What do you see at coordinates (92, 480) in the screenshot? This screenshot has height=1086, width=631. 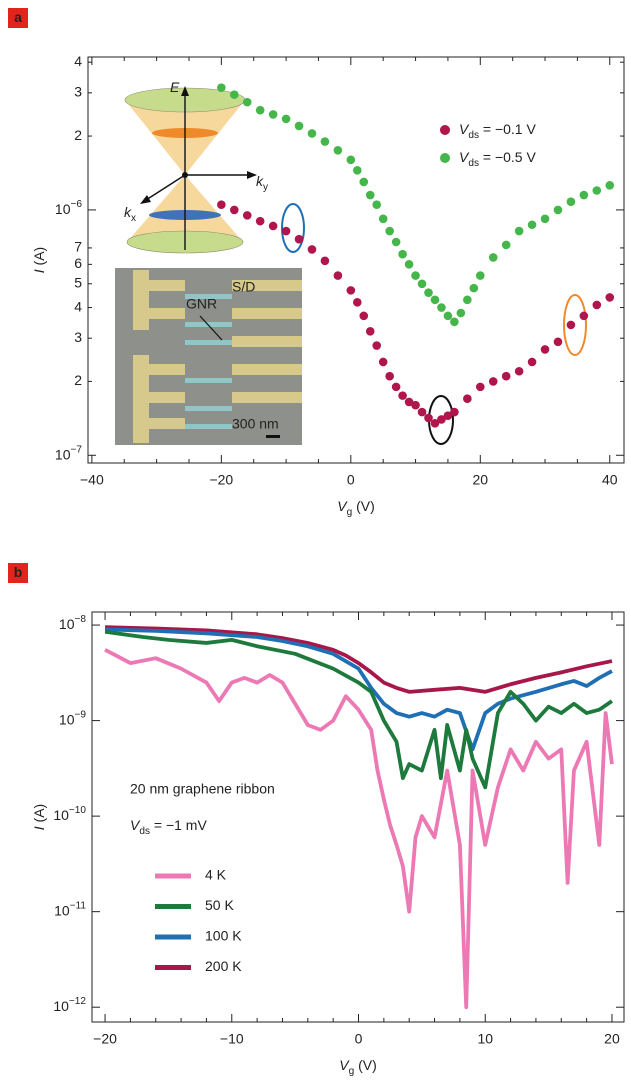 I see `x-tick-label: −40` at bounding box center [92, 480].